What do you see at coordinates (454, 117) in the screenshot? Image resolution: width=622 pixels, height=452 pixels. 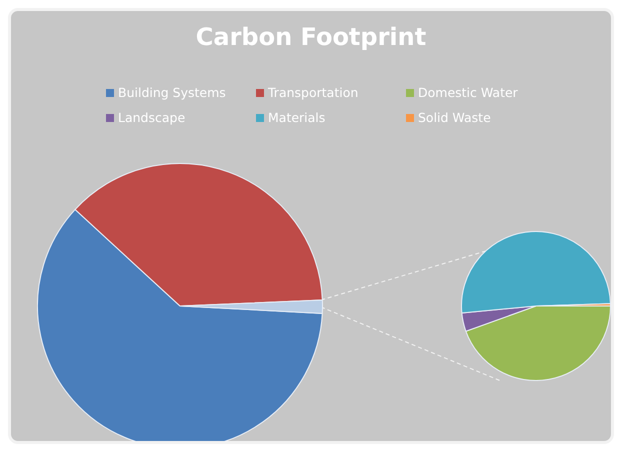 I see `legend-label: Solid Waste` at bounding box center [454, 117].